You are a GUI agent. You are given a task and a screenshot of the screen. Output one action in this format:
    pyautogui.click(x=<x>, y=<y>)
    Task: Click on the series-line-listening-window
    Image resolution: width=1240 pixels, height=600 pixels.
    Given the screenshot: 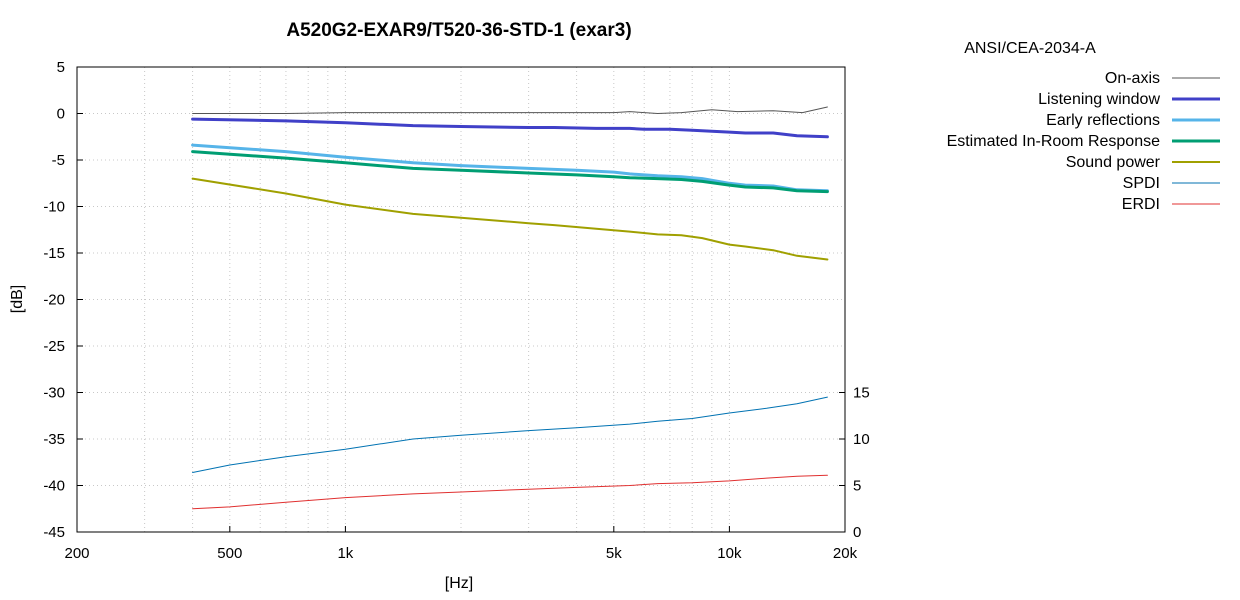 What is the action you would take?
    pyautogui.click(x=510, y=128)
    